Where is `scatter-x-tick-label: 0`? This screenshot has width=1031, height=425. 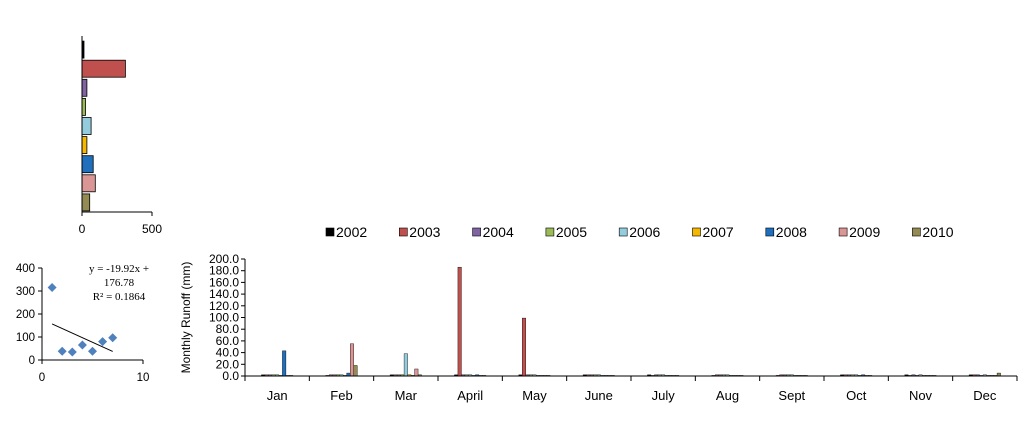 scatter-x-tick-label: 0 is located at coordinates (42, 378).